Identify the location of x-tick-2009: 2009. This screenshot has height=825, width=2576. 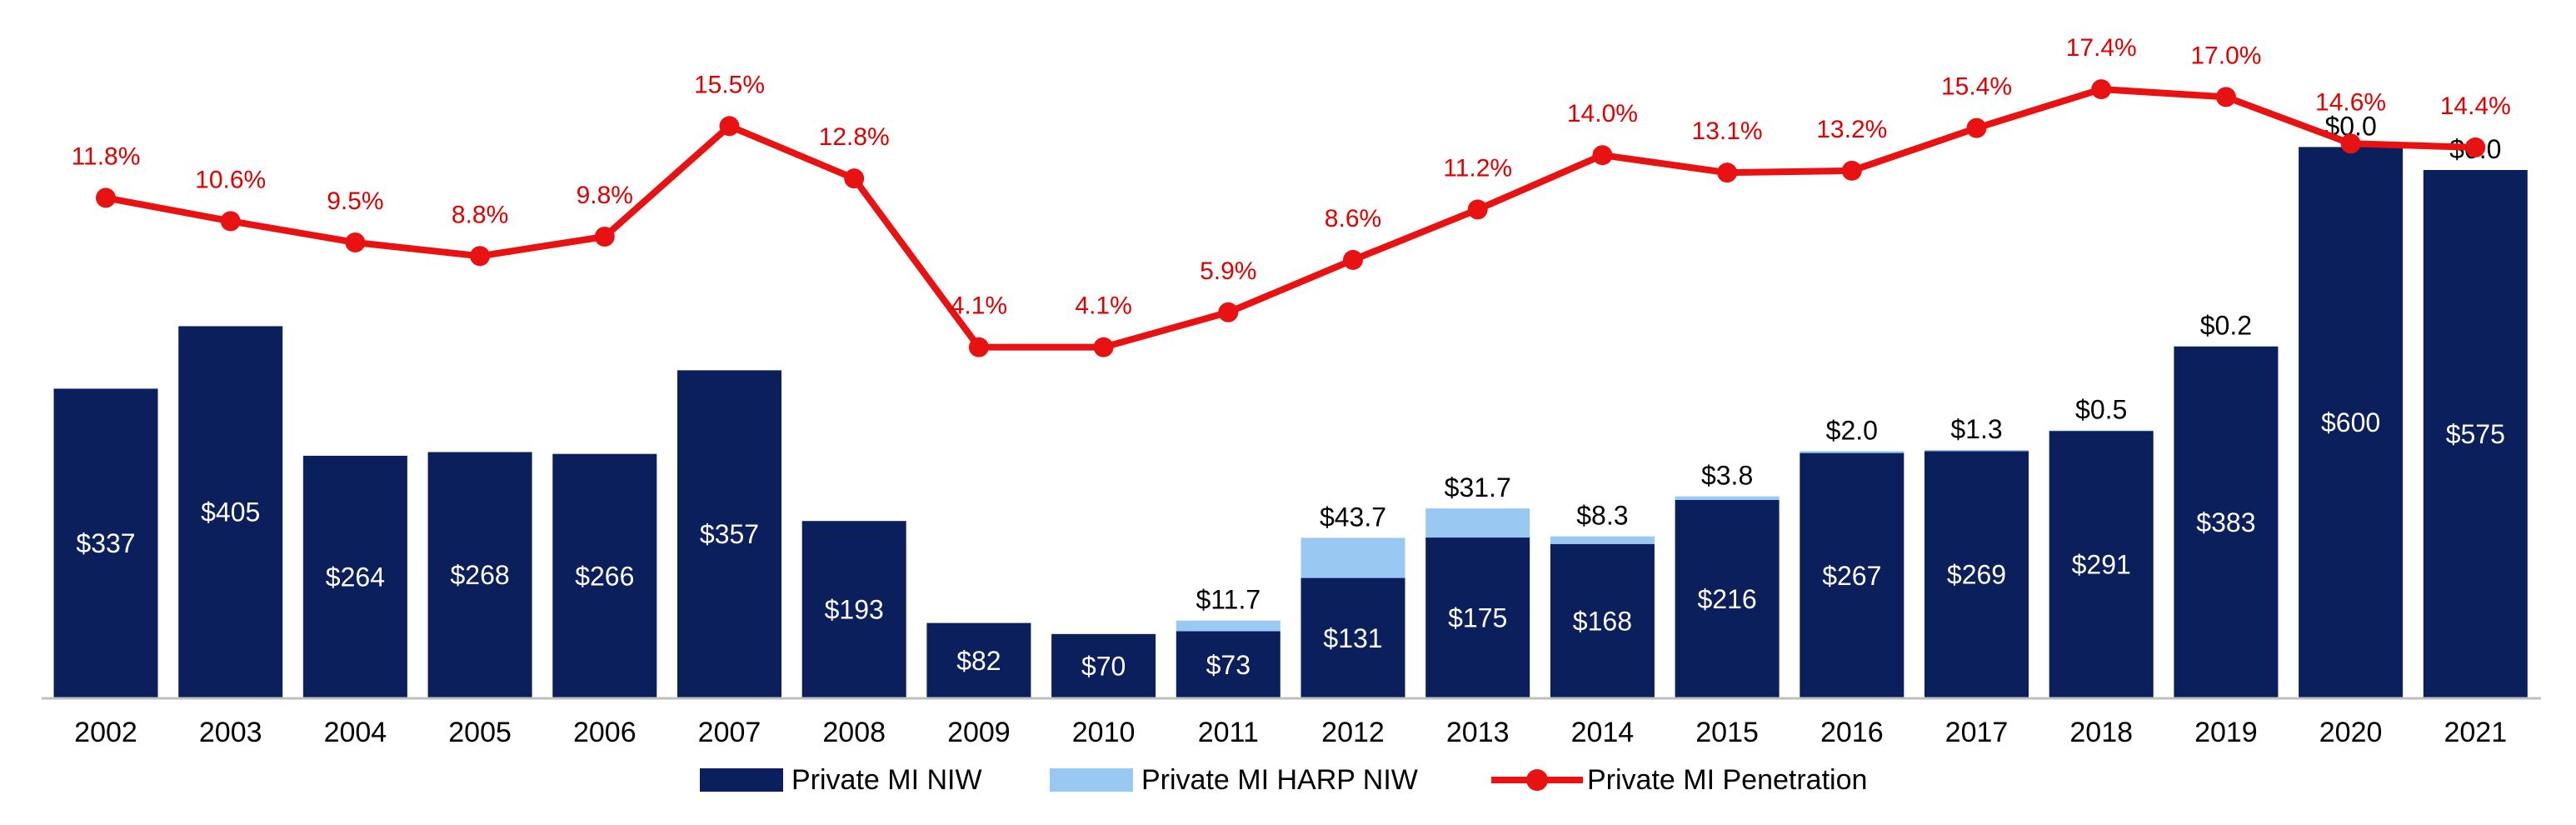
(979, 732).